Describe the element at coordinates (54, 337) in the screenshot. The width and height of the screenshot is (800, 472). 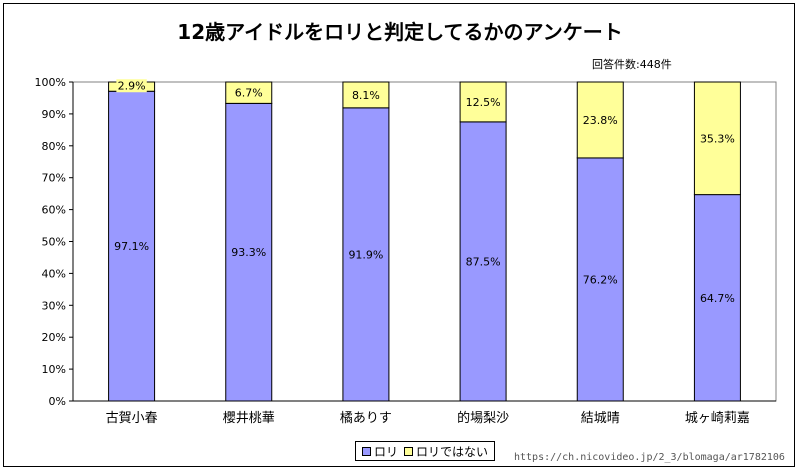
I see `y-tick-label: 20%` at that location.